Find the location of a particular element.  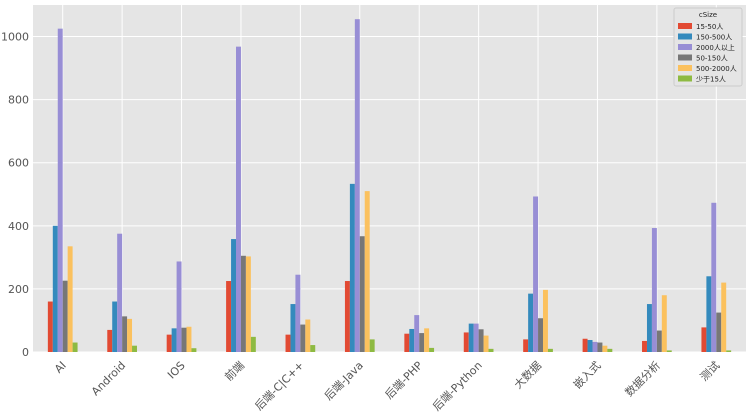

legend-label: 500-2000人 is located at coordinates (716, 69).